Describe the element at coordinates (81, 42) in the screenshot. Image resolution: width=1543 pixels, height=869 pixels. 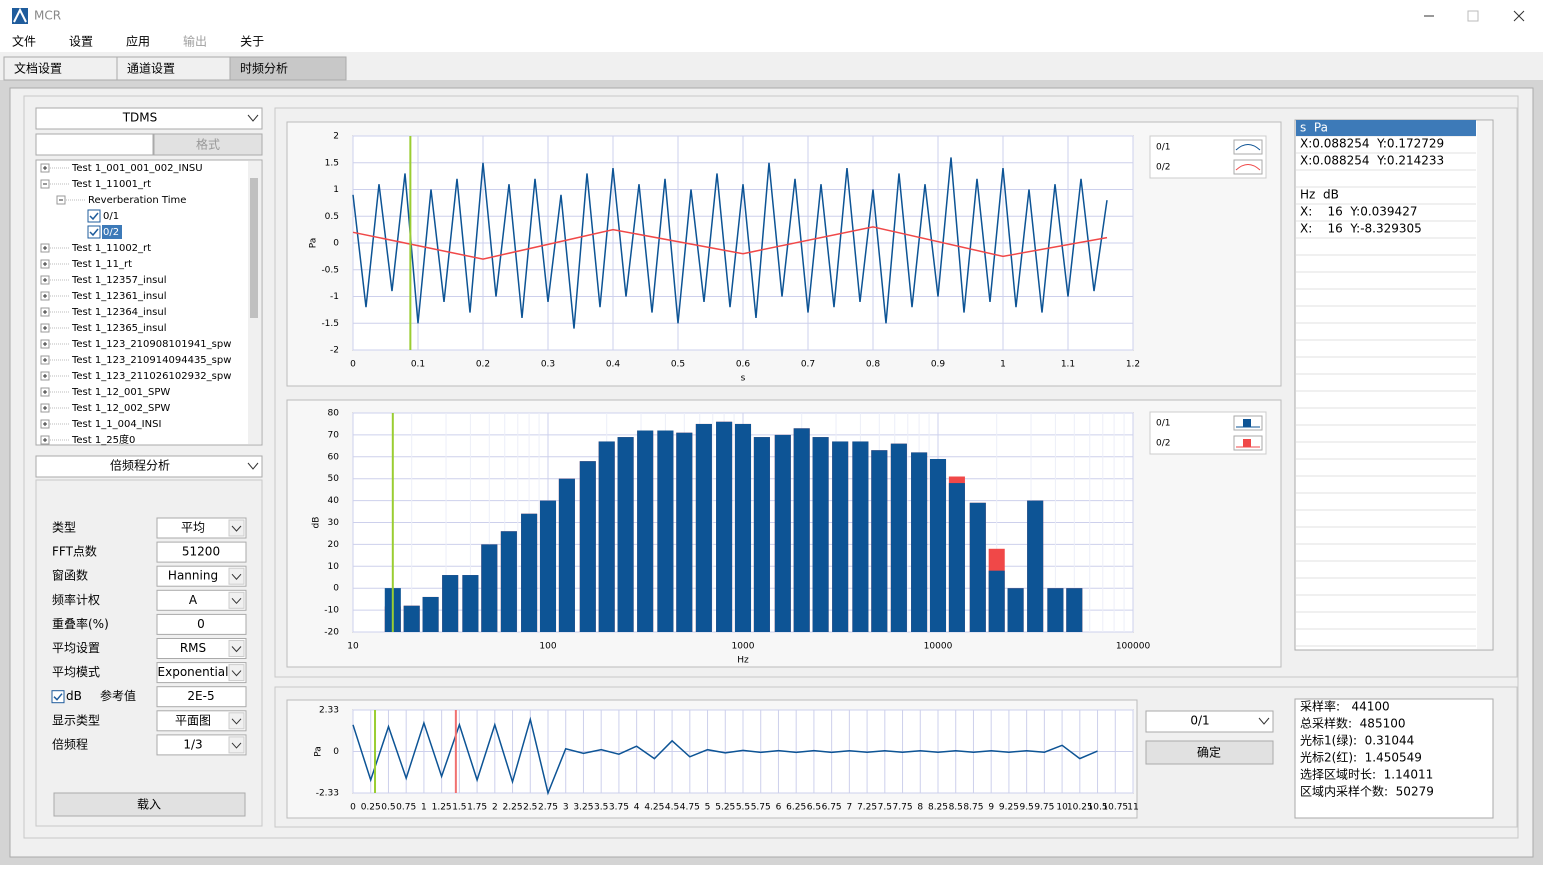
I see `menu-item: 设置` at that location.